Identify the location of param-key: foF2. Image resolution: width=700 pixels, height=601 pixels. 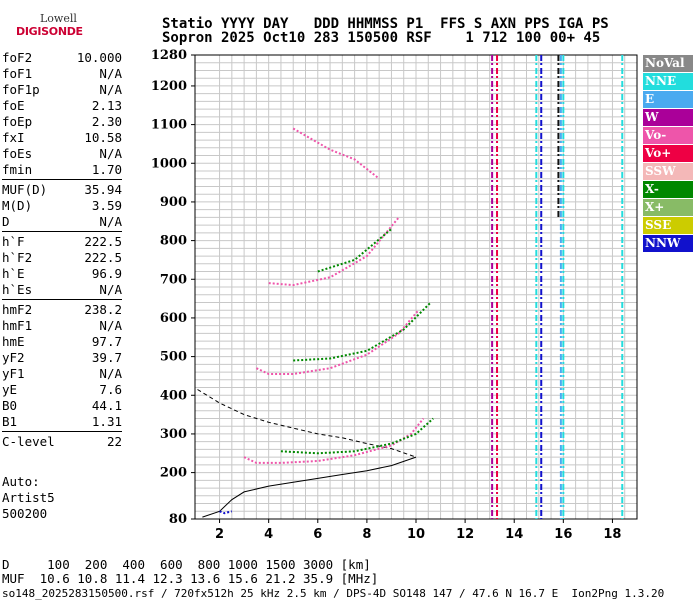
(17, 57).